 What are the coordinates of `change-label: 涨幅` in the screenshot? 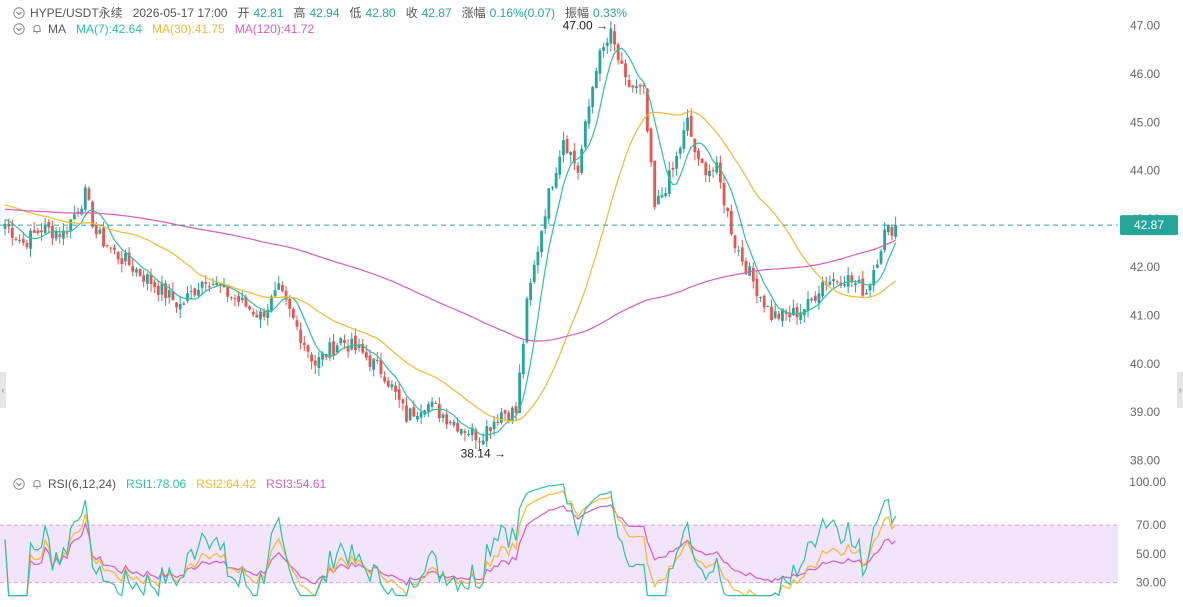 It's located at (473, 13).